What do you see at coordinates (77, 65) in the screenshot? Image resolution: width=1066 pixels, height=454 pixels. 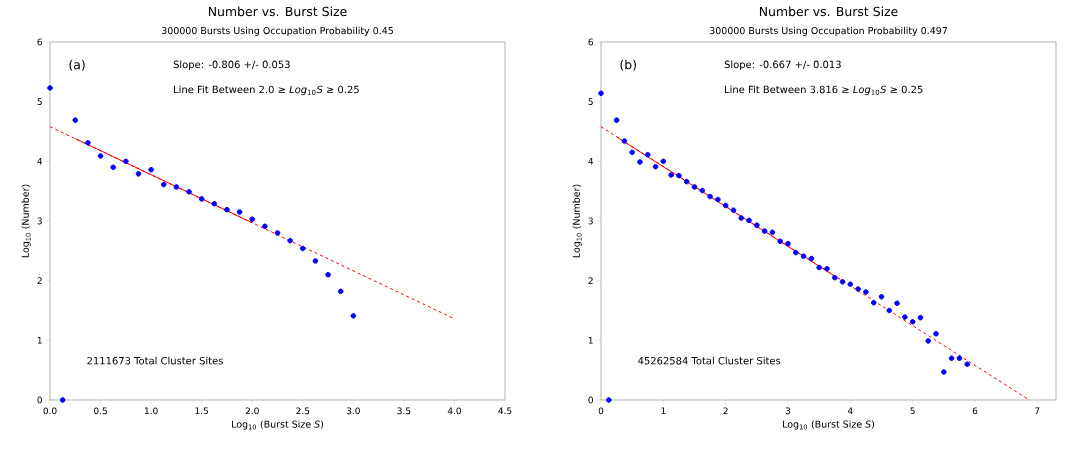 I see `annotation: (a)` at bounding box center [77, 65].